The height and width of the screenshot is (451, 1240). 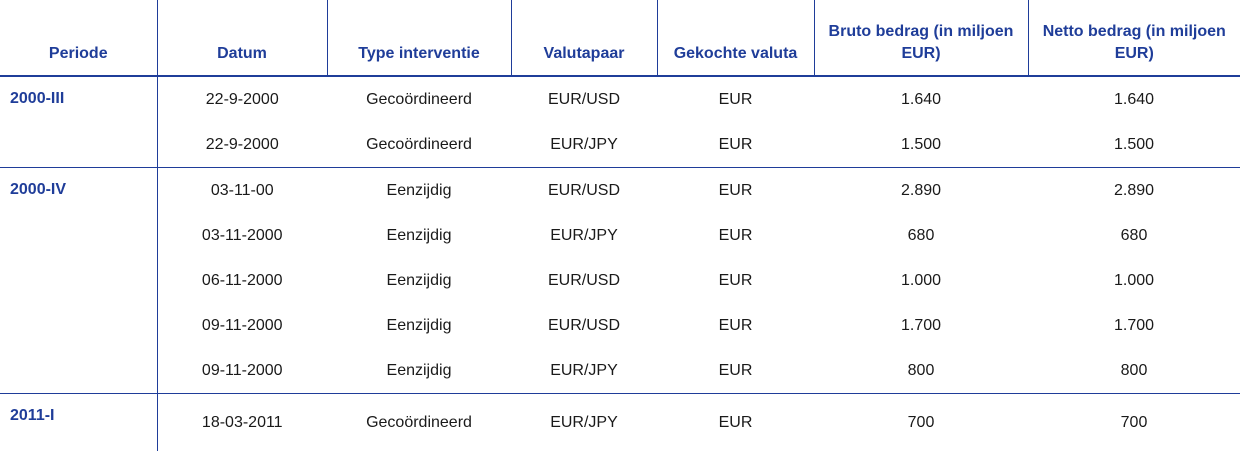 I want to click on netto-cell: 1.700, so click(x=1134, y=325).